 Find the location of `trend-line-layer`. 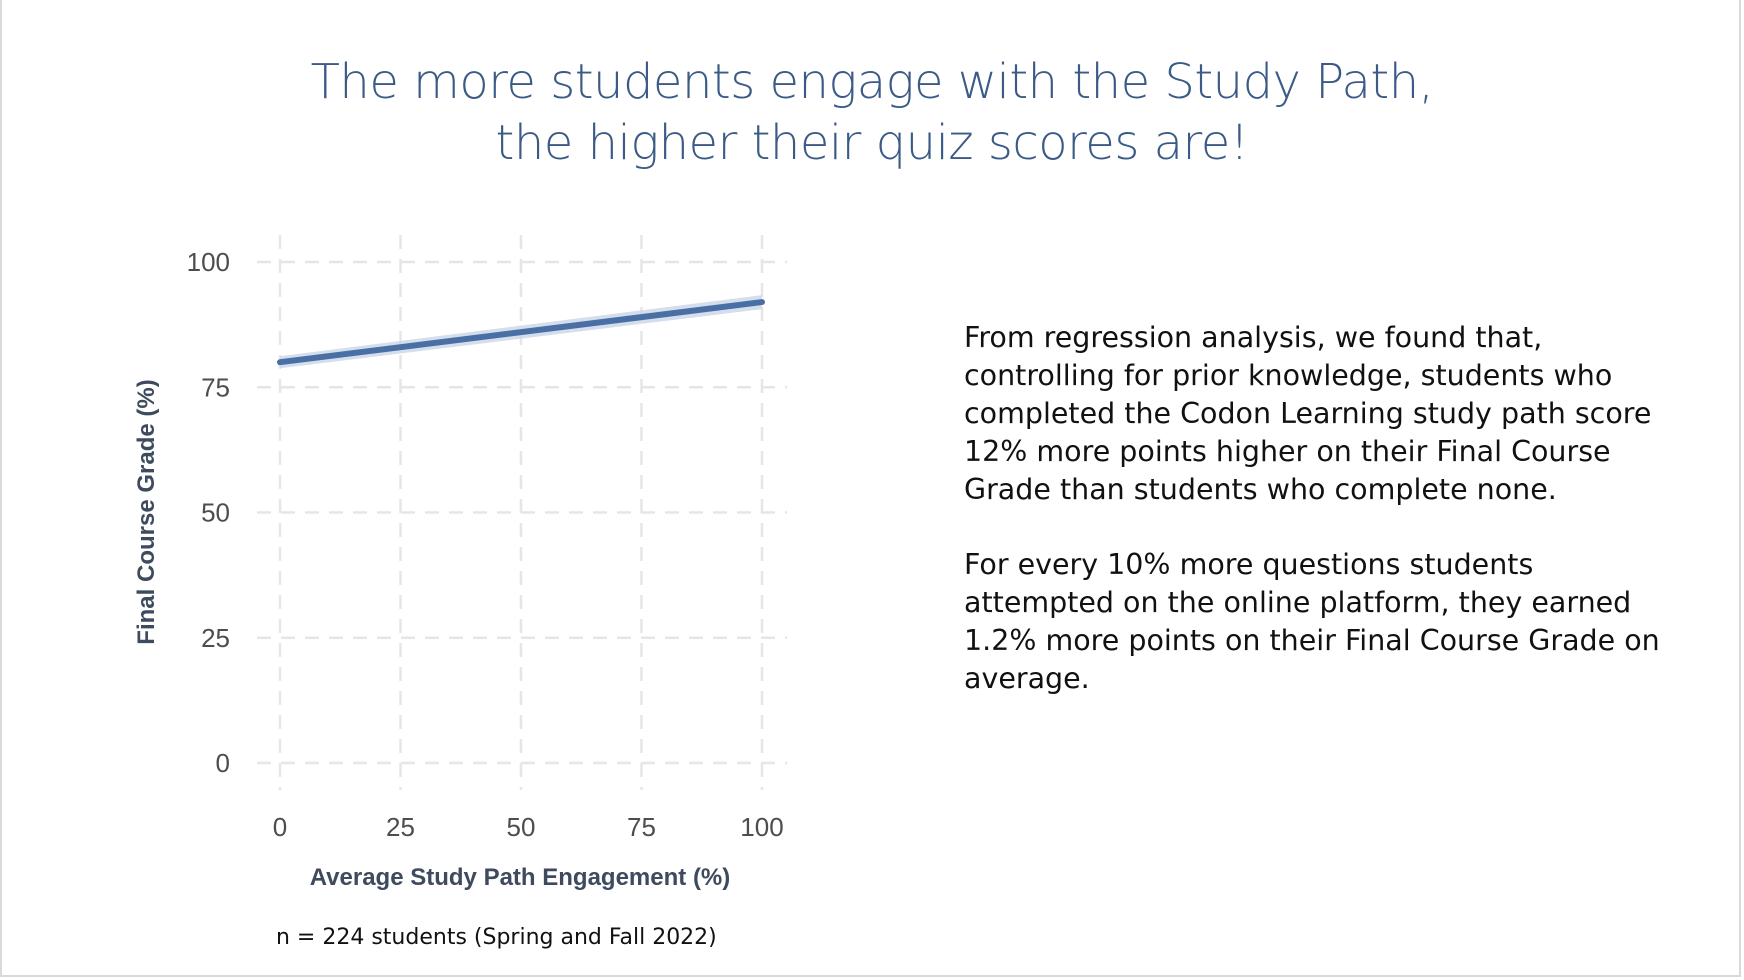

trend-line-layer is located at coordinates (521, 332).